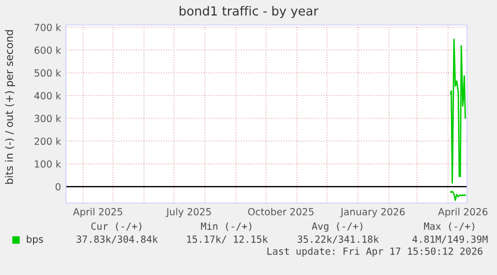  Describe the element at coordinates (34, 240) in the screenshot. I see `legend-label: bps` at that location.